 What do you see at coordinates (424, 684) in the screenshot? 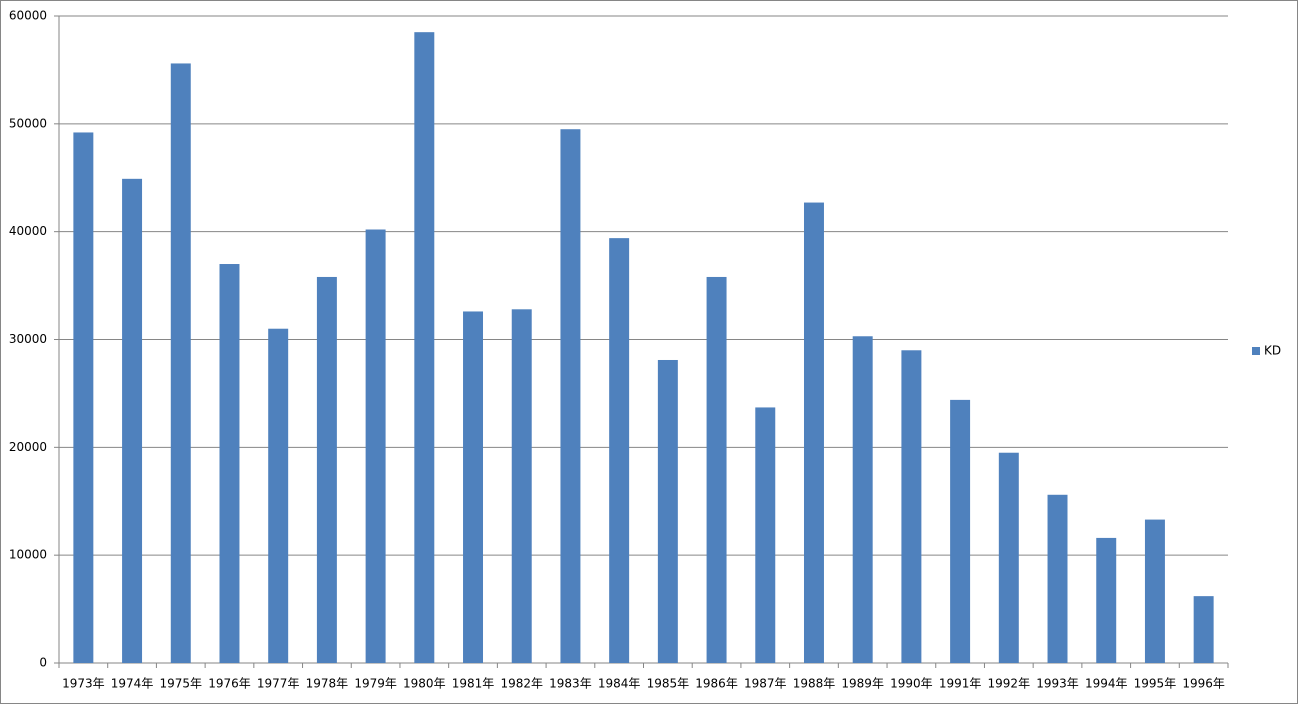
I see `x-tick-label: 1980年` at bounding box center [424, 684].